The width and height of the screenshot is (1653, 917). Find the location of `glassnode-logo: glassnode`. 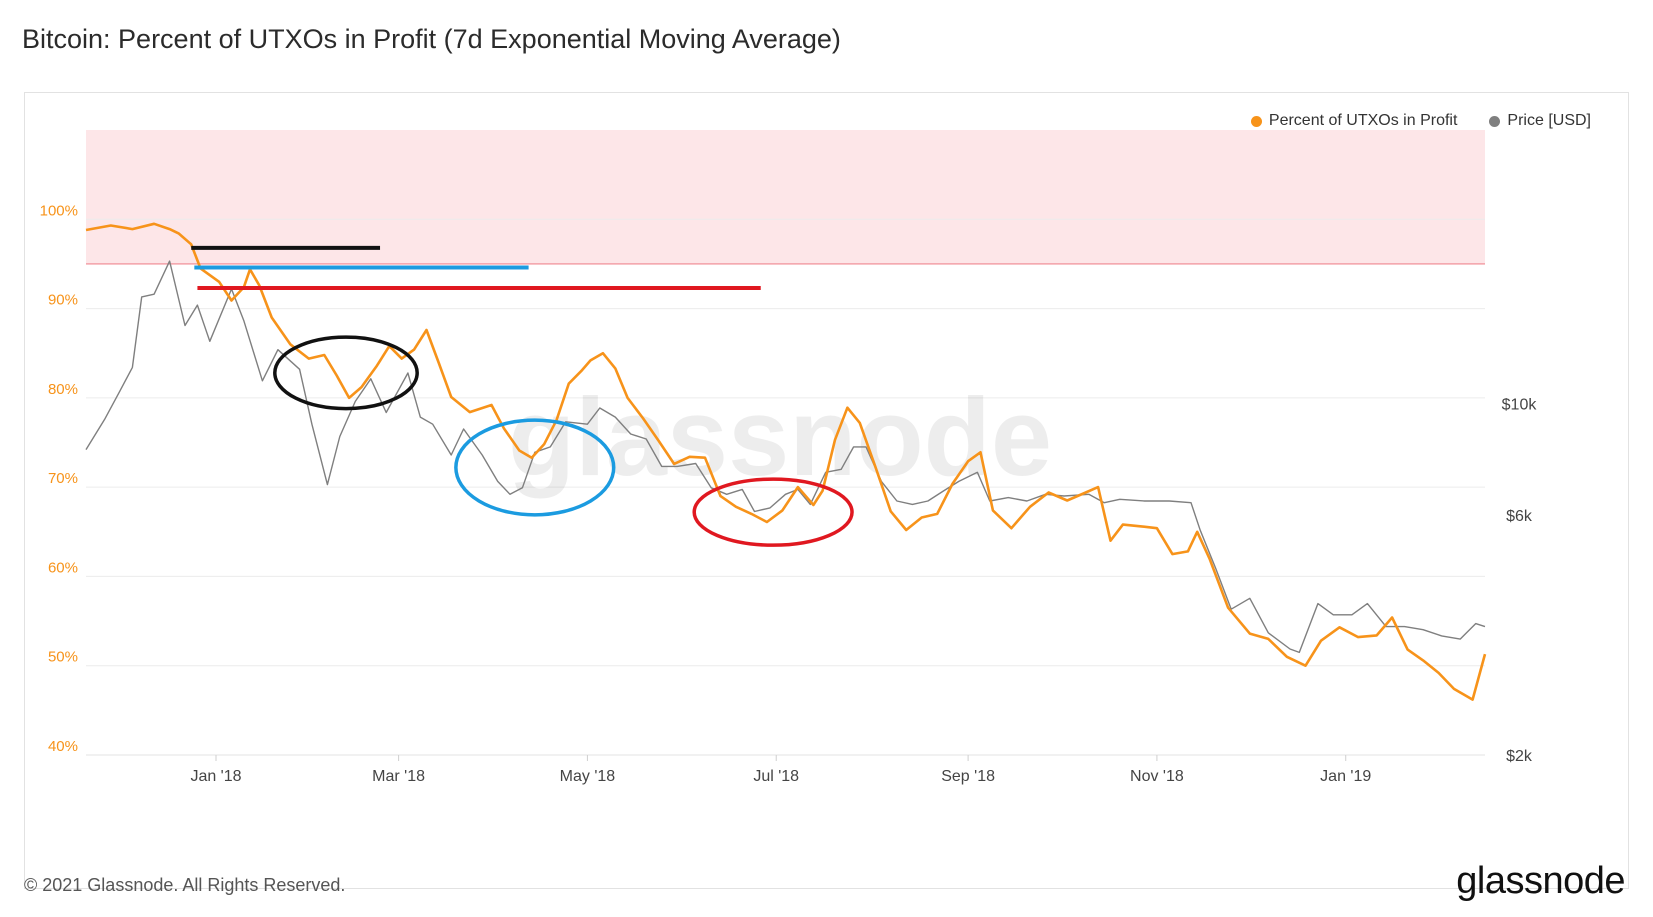

glassnode-logo: glassnode is located at coordinates (1540, 881).